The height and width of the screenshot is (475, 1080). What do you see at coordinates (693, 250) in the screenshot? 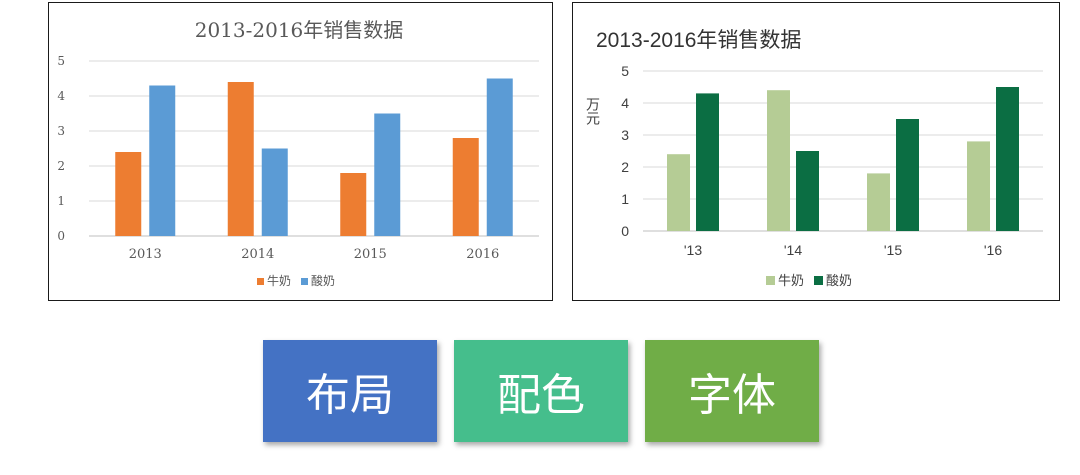
I see `x-tick-label: '13` at bounding box center [693, 250].